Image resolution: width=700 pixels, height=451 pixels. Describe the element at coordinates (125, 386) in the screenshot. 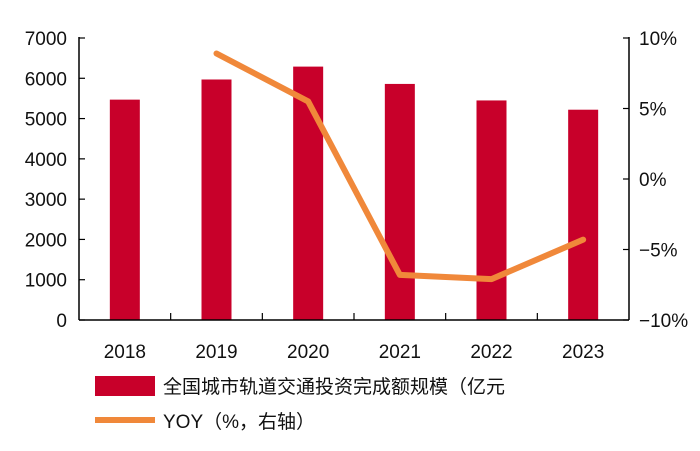

I see `legend-bar-swatch` at that location.